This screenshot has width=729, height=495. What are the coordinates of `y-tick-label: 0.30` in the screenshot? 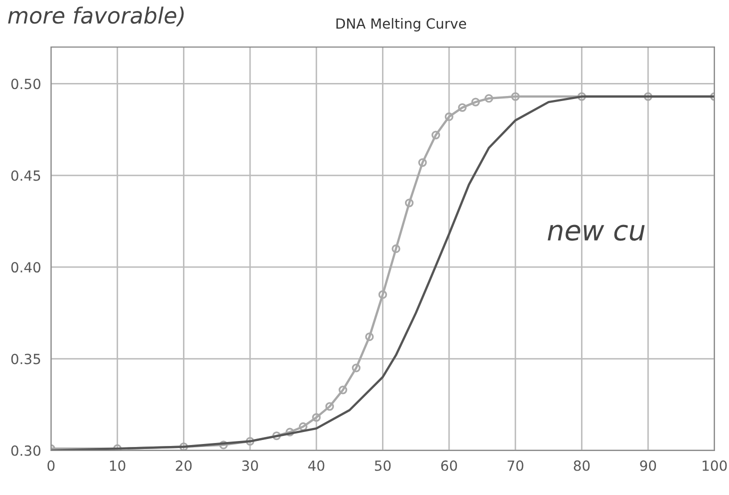 It's located at (25, 450).